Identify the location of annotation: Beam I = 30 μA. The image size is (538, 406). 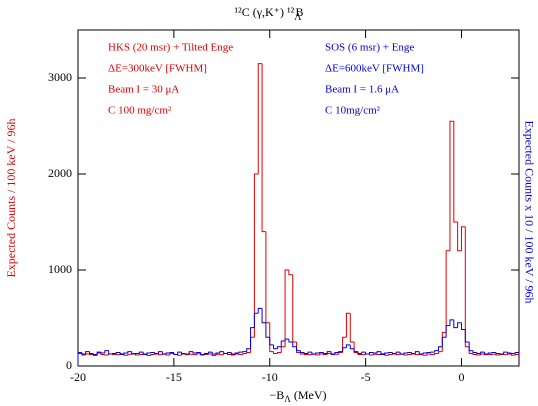
(143, 90).